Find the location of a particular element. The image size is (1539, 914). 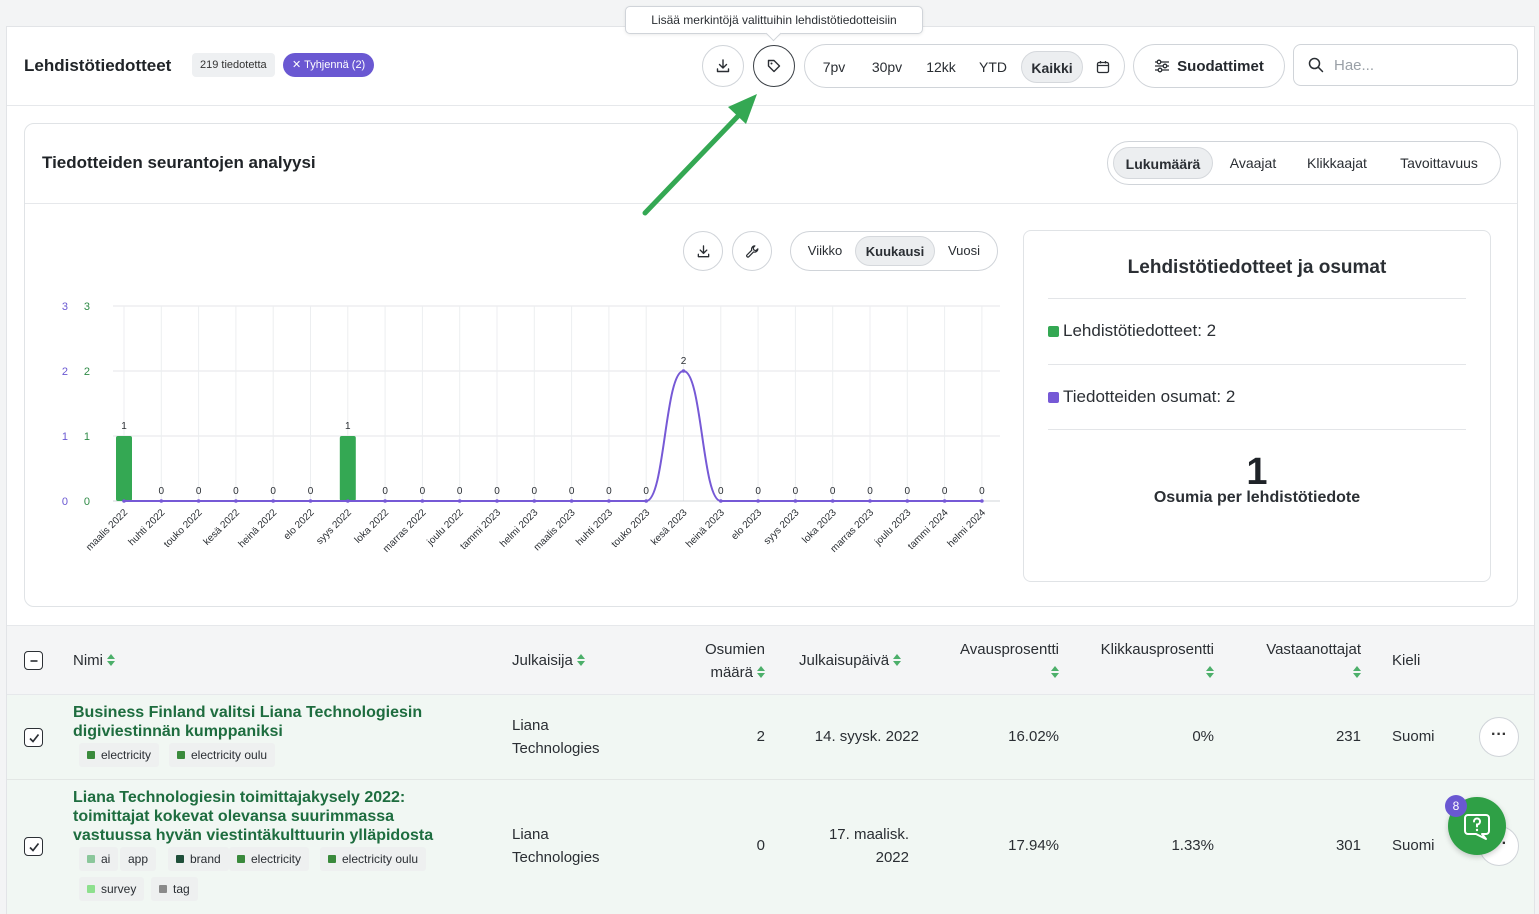

granularity-viikko: Viikko is located at coordinates (825, 250).